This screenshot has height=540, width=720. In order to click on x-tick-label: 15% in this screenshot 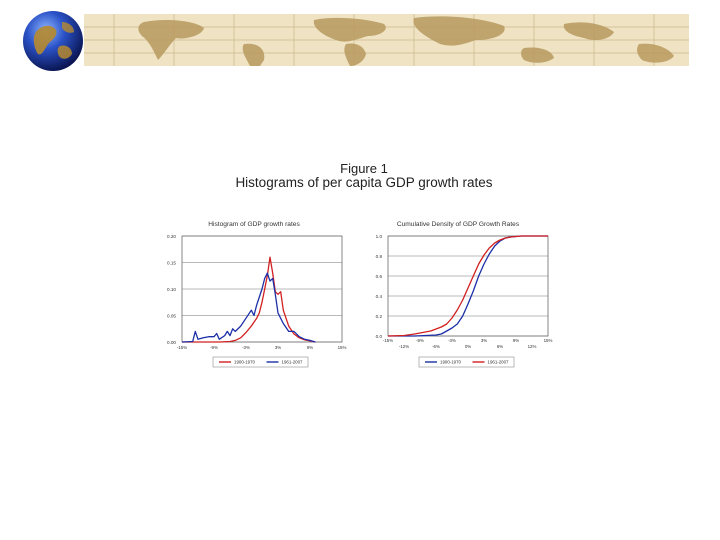, I will do `click(342, 347)`.